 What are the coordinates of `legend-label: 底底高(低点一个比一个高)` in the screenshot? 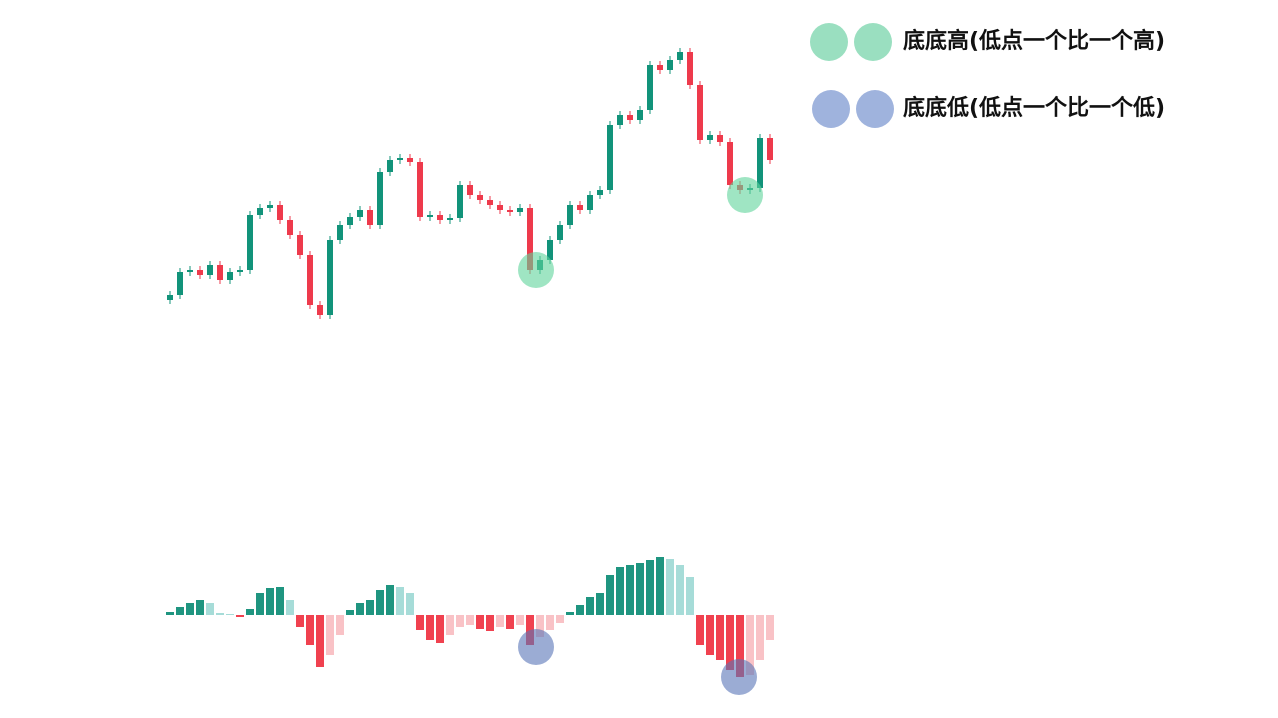 It's located at (1034, 41).